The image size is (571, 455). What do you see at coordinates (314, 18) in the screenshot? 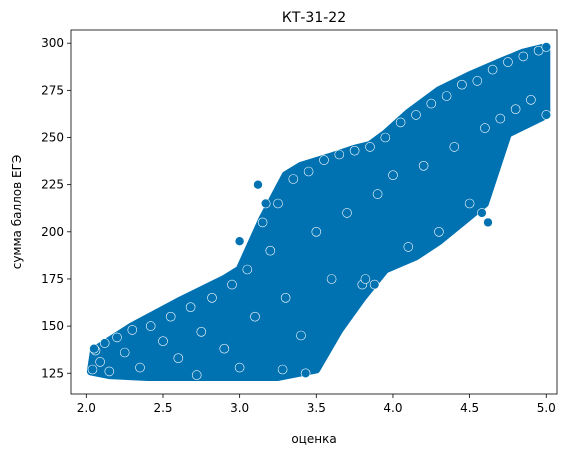
I see `chart-title: КТ-31-22` at bounding box center [314, 18].